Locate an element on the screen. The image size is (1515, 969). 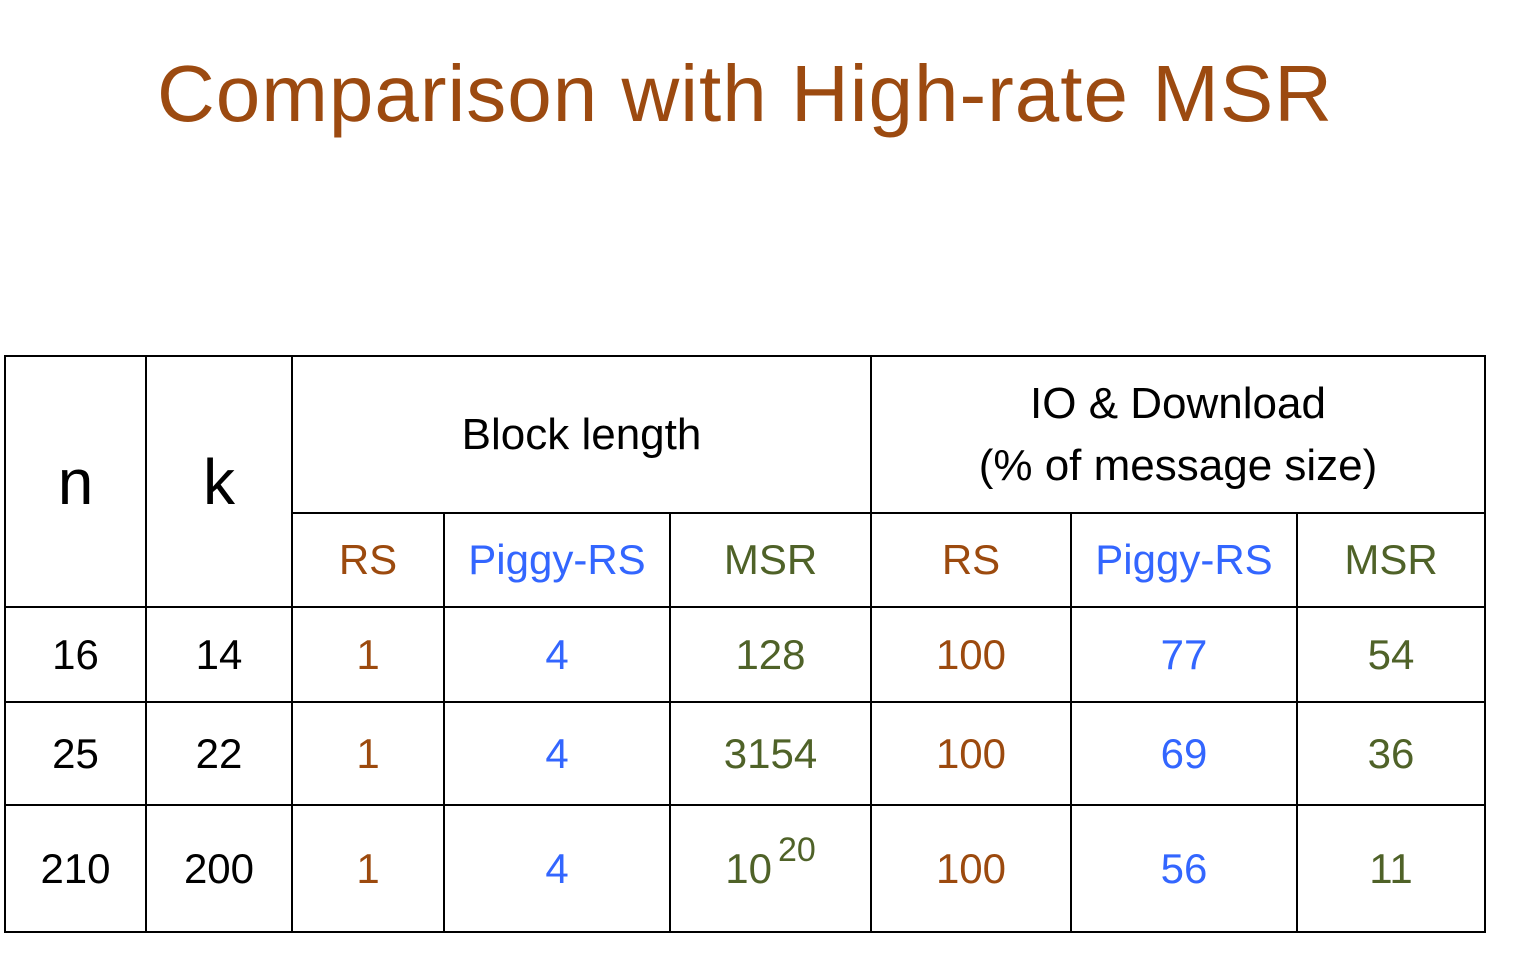
cell-io-msr: 11 is located at coordinates (1391, 868).